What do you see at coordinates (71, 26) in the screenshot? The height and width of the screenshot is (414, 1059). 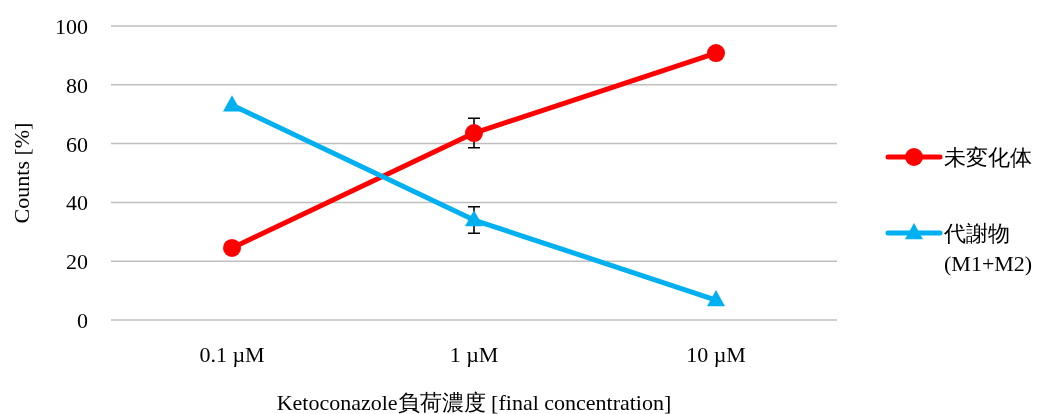 I see `y-tick-label: 100` at bounding box center [71, 26].